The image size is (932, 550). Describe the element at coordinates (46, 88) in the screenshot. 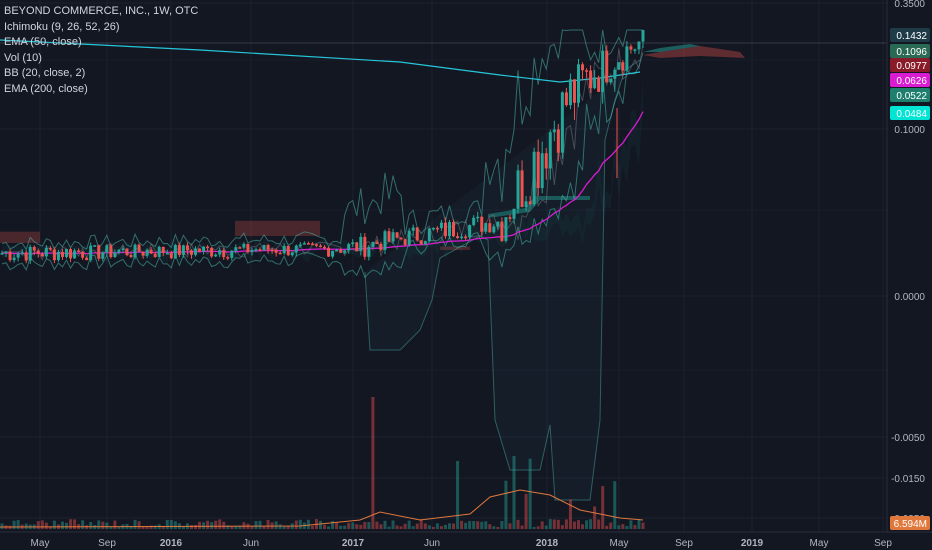

I see `legend-ema200: EMA (200, close)` at that location.